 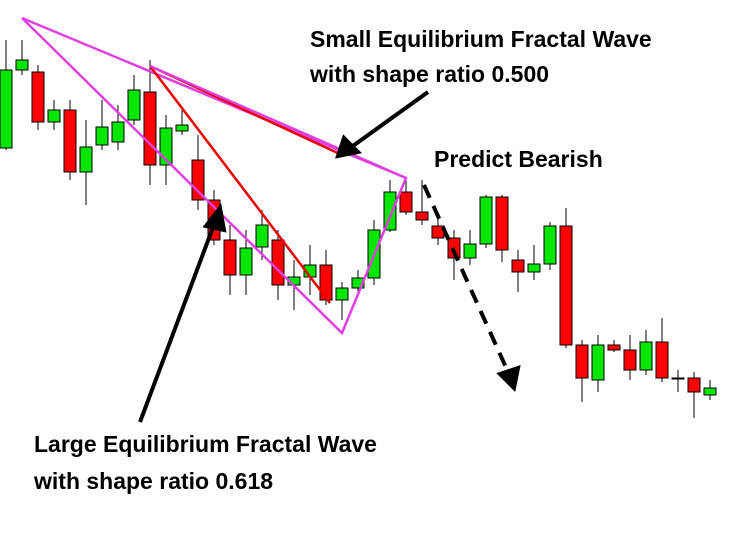 I want to click on annotation: Predict Bearish, so click(x=518, y=159).